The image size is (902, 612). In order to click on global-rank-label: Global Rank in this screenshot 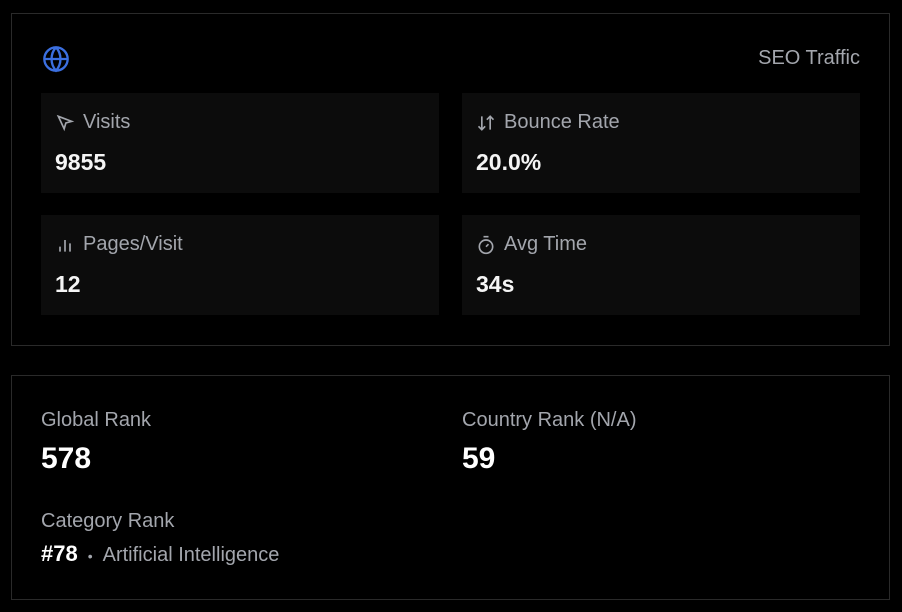, I will do `click(96, 420)`.